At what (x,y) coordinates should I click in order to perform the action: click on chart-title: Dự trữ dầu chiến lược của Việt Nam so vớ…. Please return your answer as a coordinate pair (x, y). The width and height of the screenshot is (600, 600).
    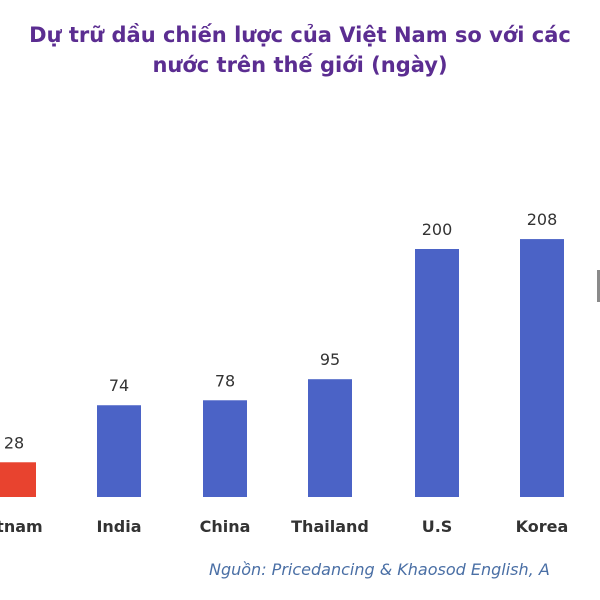
    Looking at the image, I should click on (300, 50).